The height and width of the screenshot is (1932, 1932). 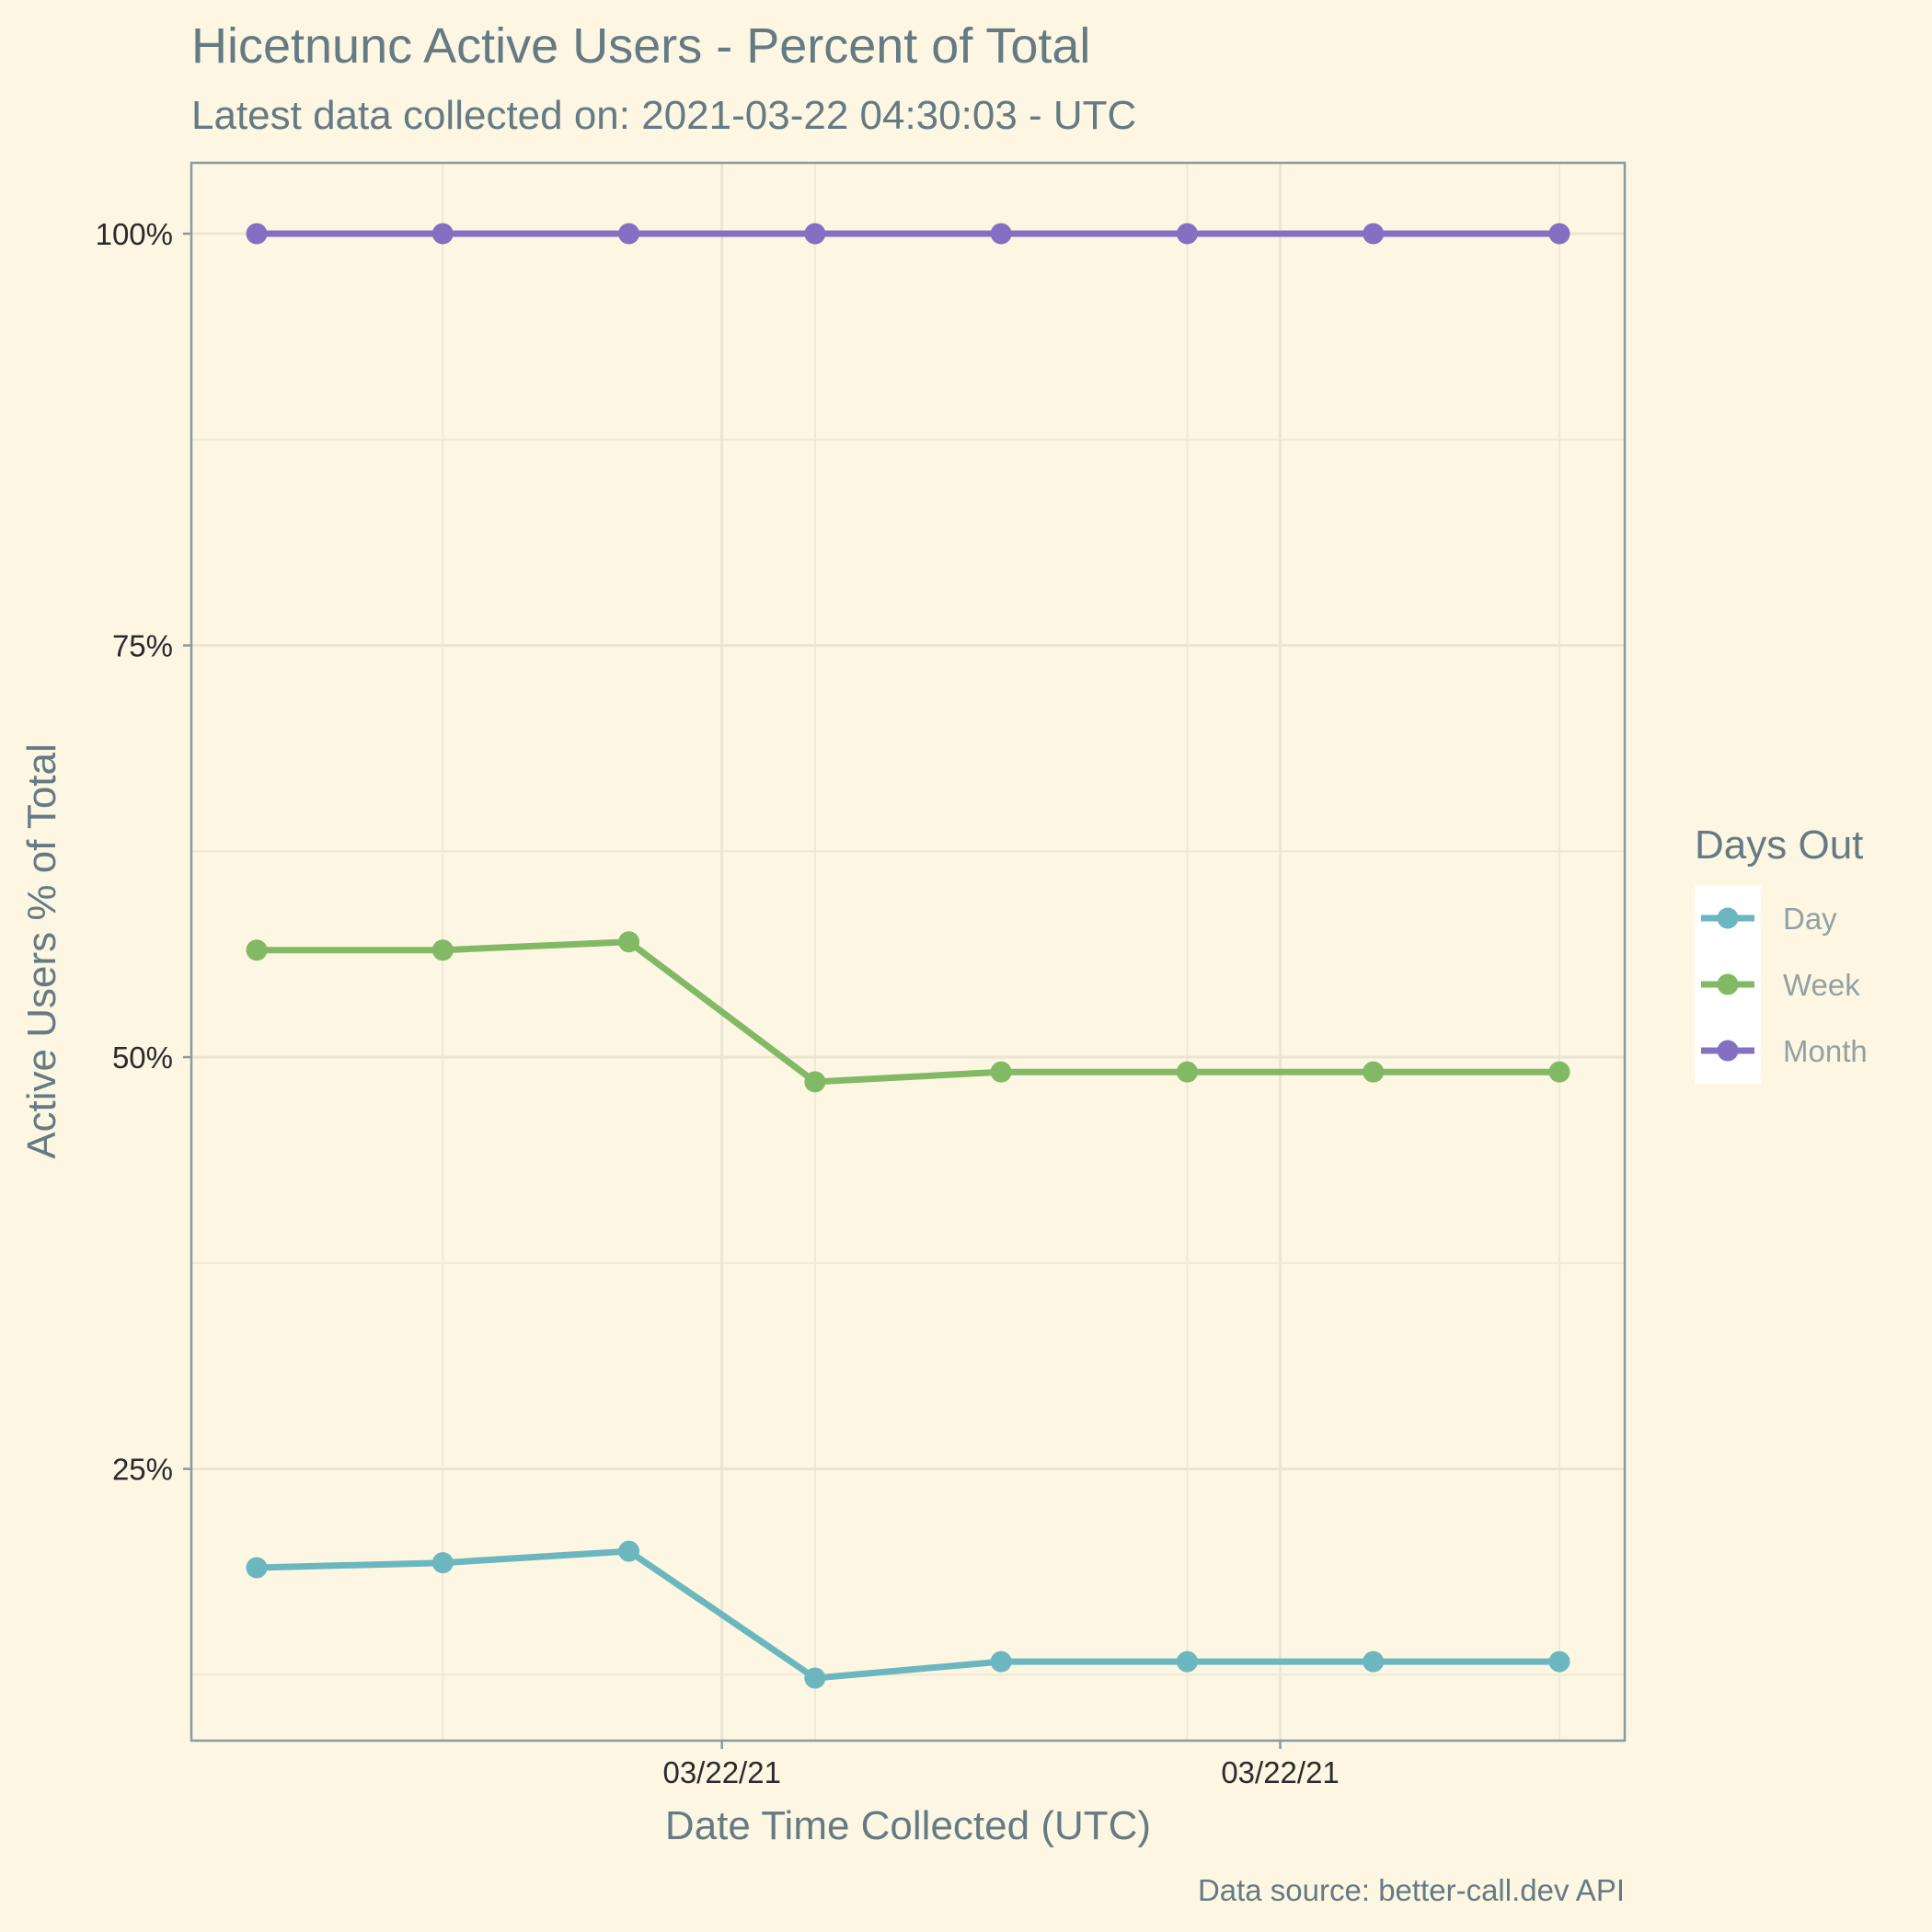 I want to click on y-tick-label: 100%, so click(x=134, y=234).